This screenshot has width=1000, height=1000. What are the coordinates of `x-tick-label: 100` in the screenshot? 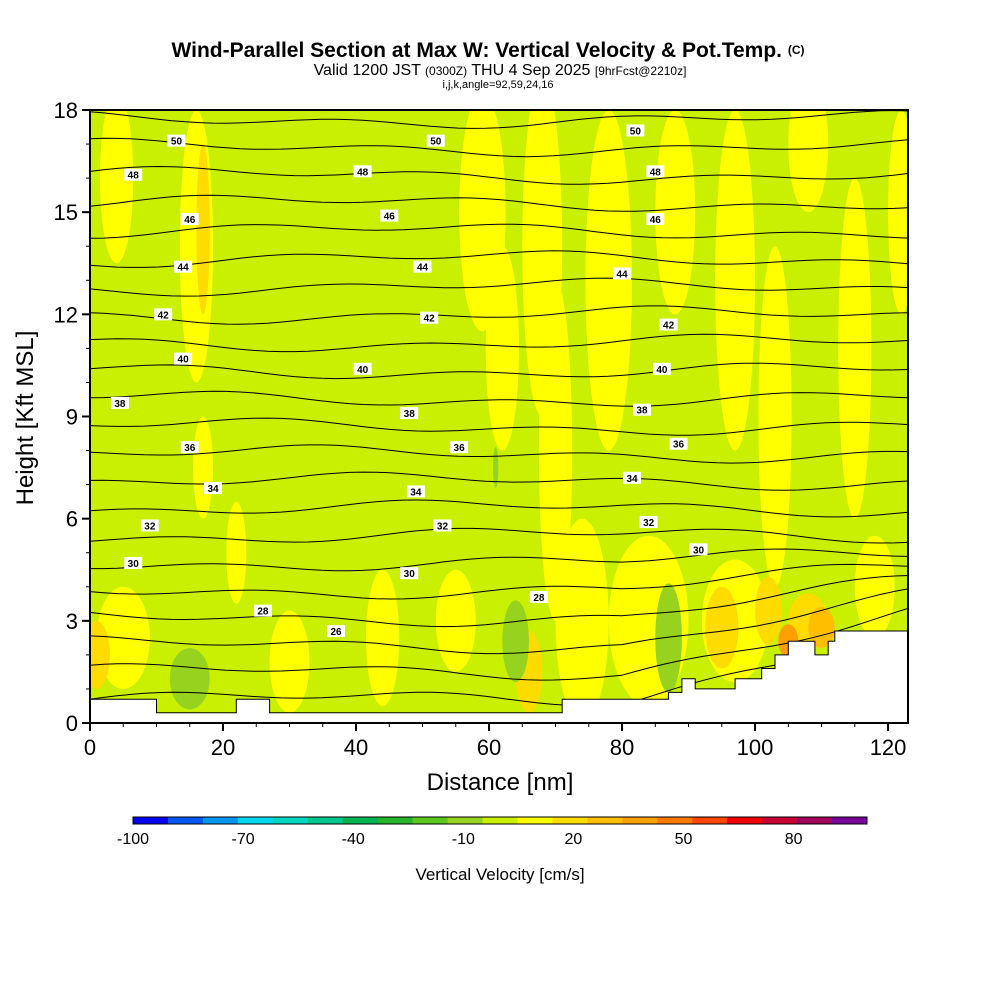 It's located at (755, 747).